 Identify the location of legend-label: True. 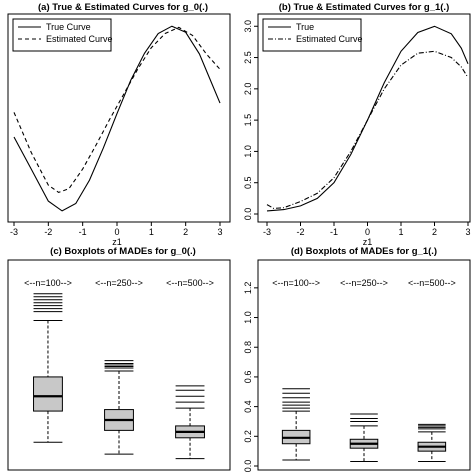
(305, 27).